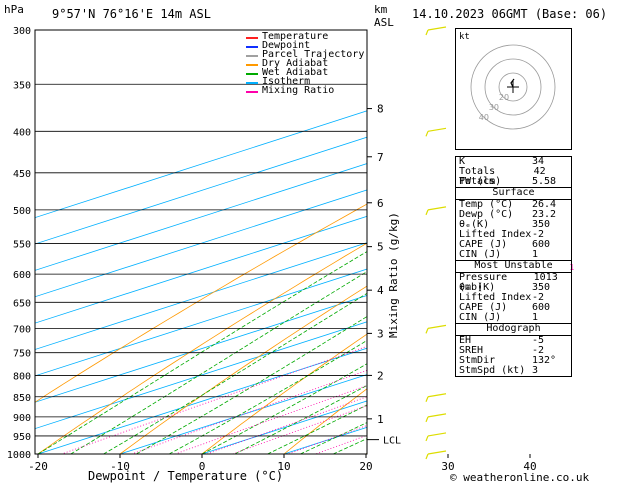  Describe the element at coordinates (22, 329) in the screenshot. I see `pressure-tick-label: 700` at that location.